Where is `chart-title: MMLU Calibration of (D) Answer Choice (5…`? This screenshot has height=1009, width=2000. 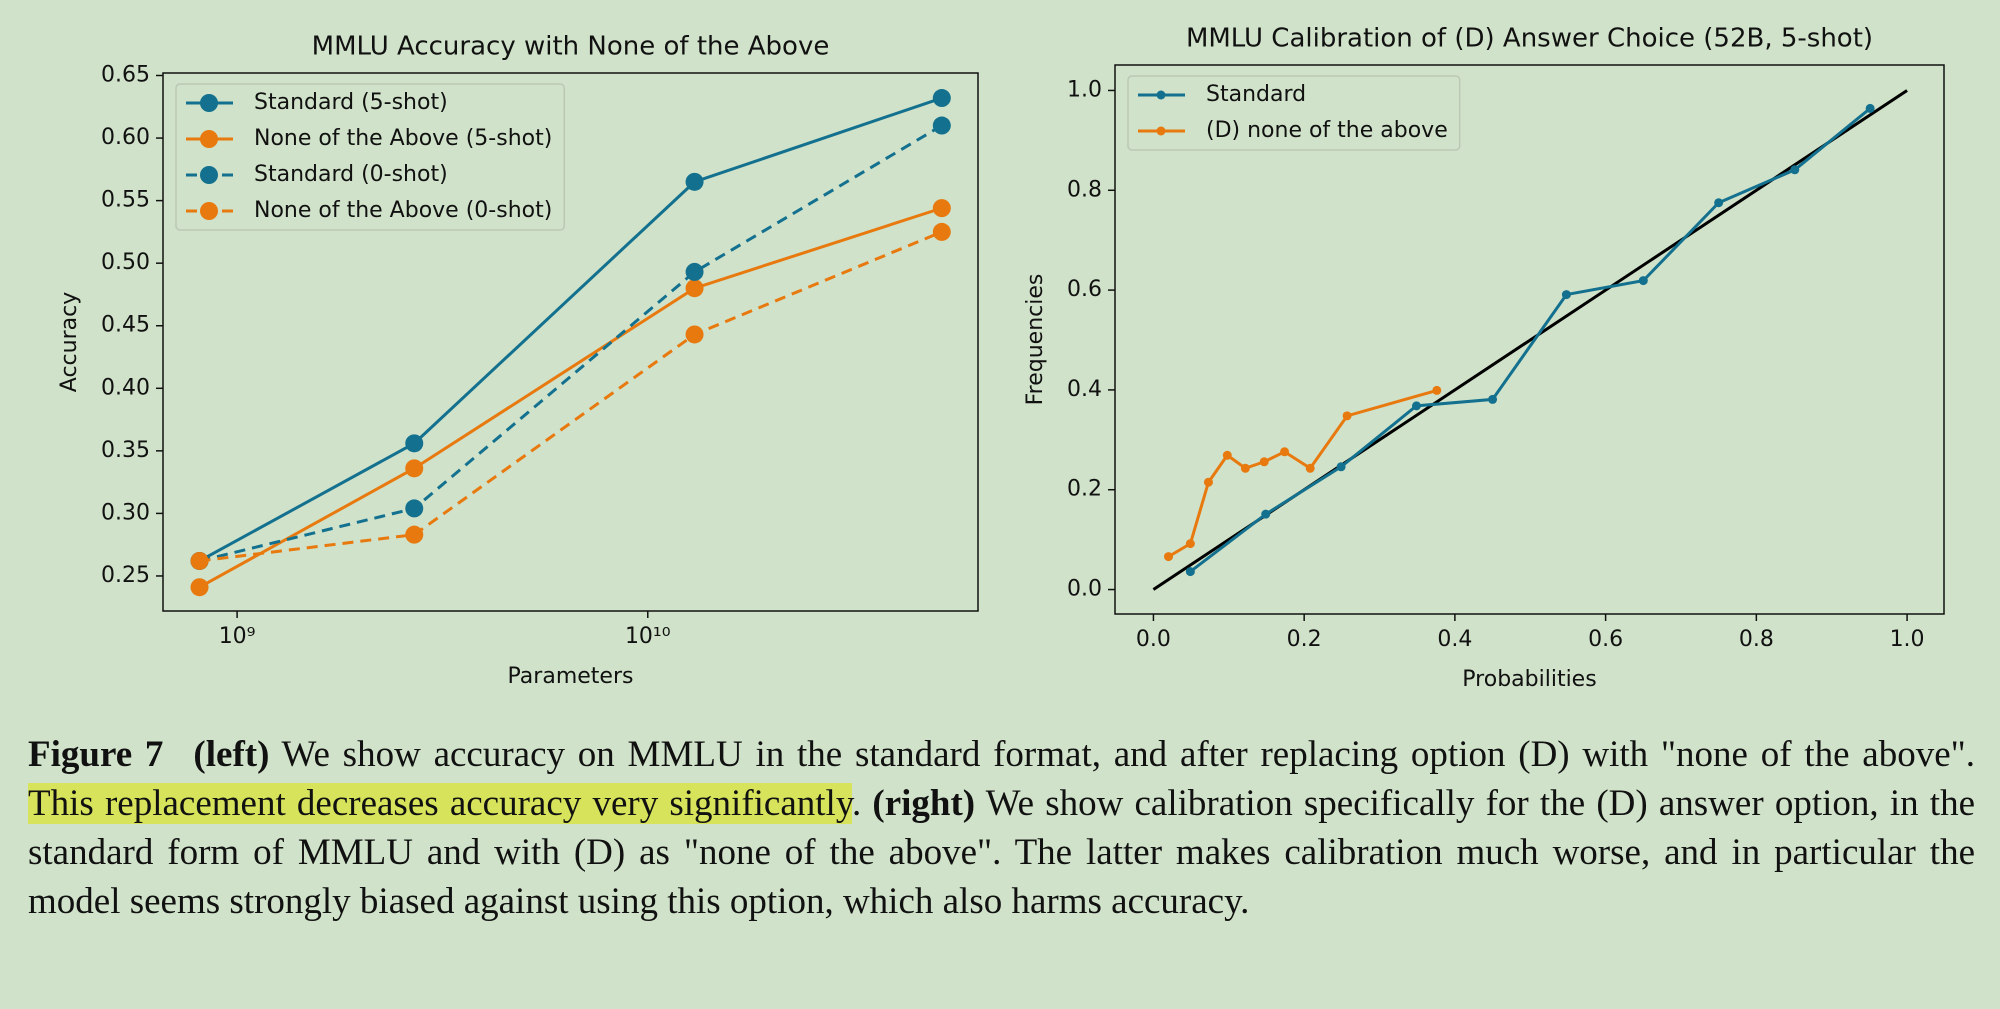 chart-title: MMLU Calibration of (D) Answer Choice (5… is located at coordinates (1529, 39).